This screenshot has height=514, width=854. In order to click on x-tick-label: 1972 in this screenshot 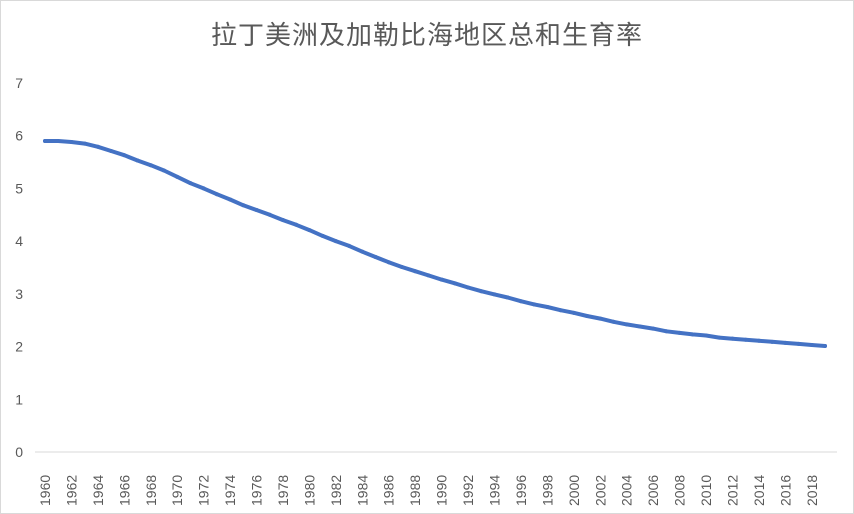, I will do `click(204, 490)`.